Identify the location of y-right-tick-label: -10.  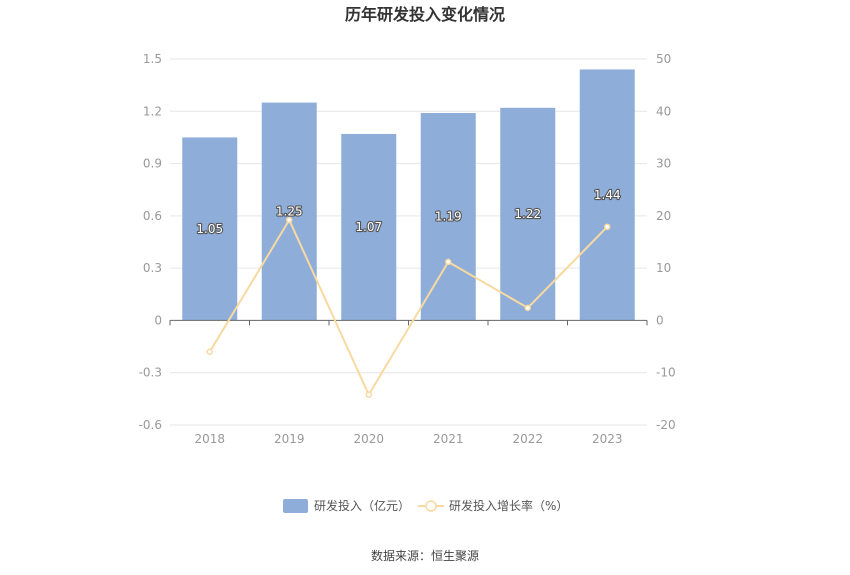
(666, 373).